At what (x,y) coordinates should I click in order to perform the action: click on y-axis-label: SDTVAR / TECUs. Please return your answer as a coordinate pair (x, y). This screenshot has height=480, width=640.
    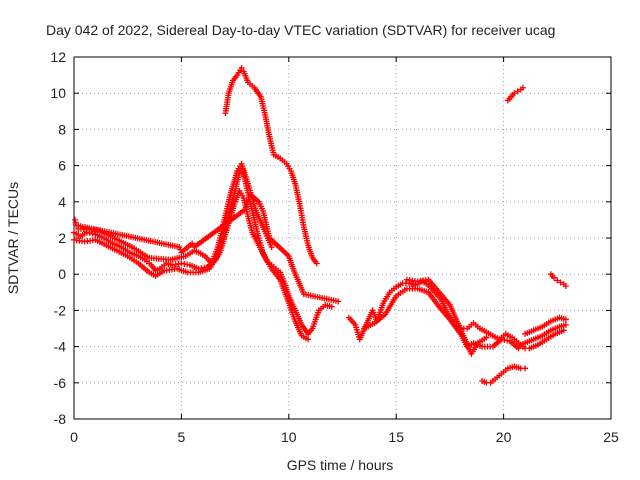
    Looking at the image, I should click on (13, 238).